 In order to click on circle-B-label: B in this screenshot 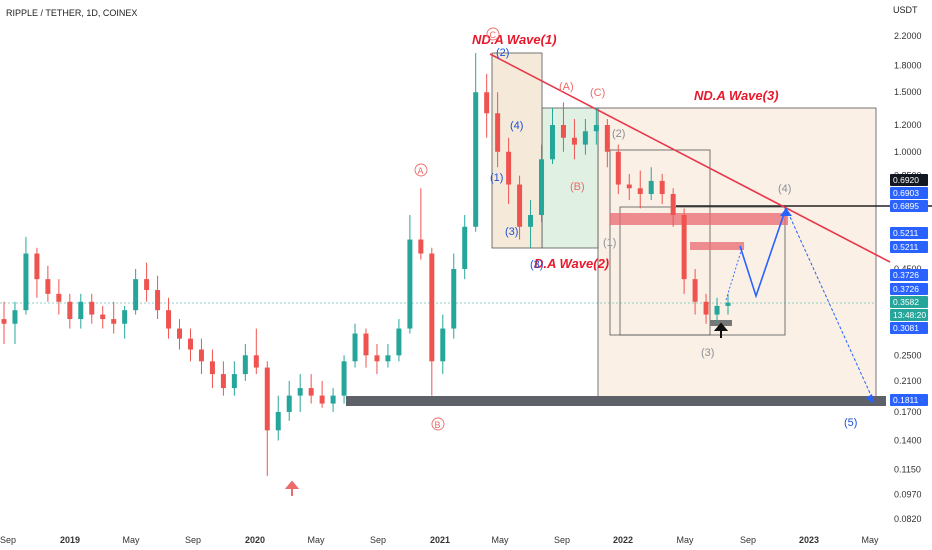, I will do `click(438, 425)`.